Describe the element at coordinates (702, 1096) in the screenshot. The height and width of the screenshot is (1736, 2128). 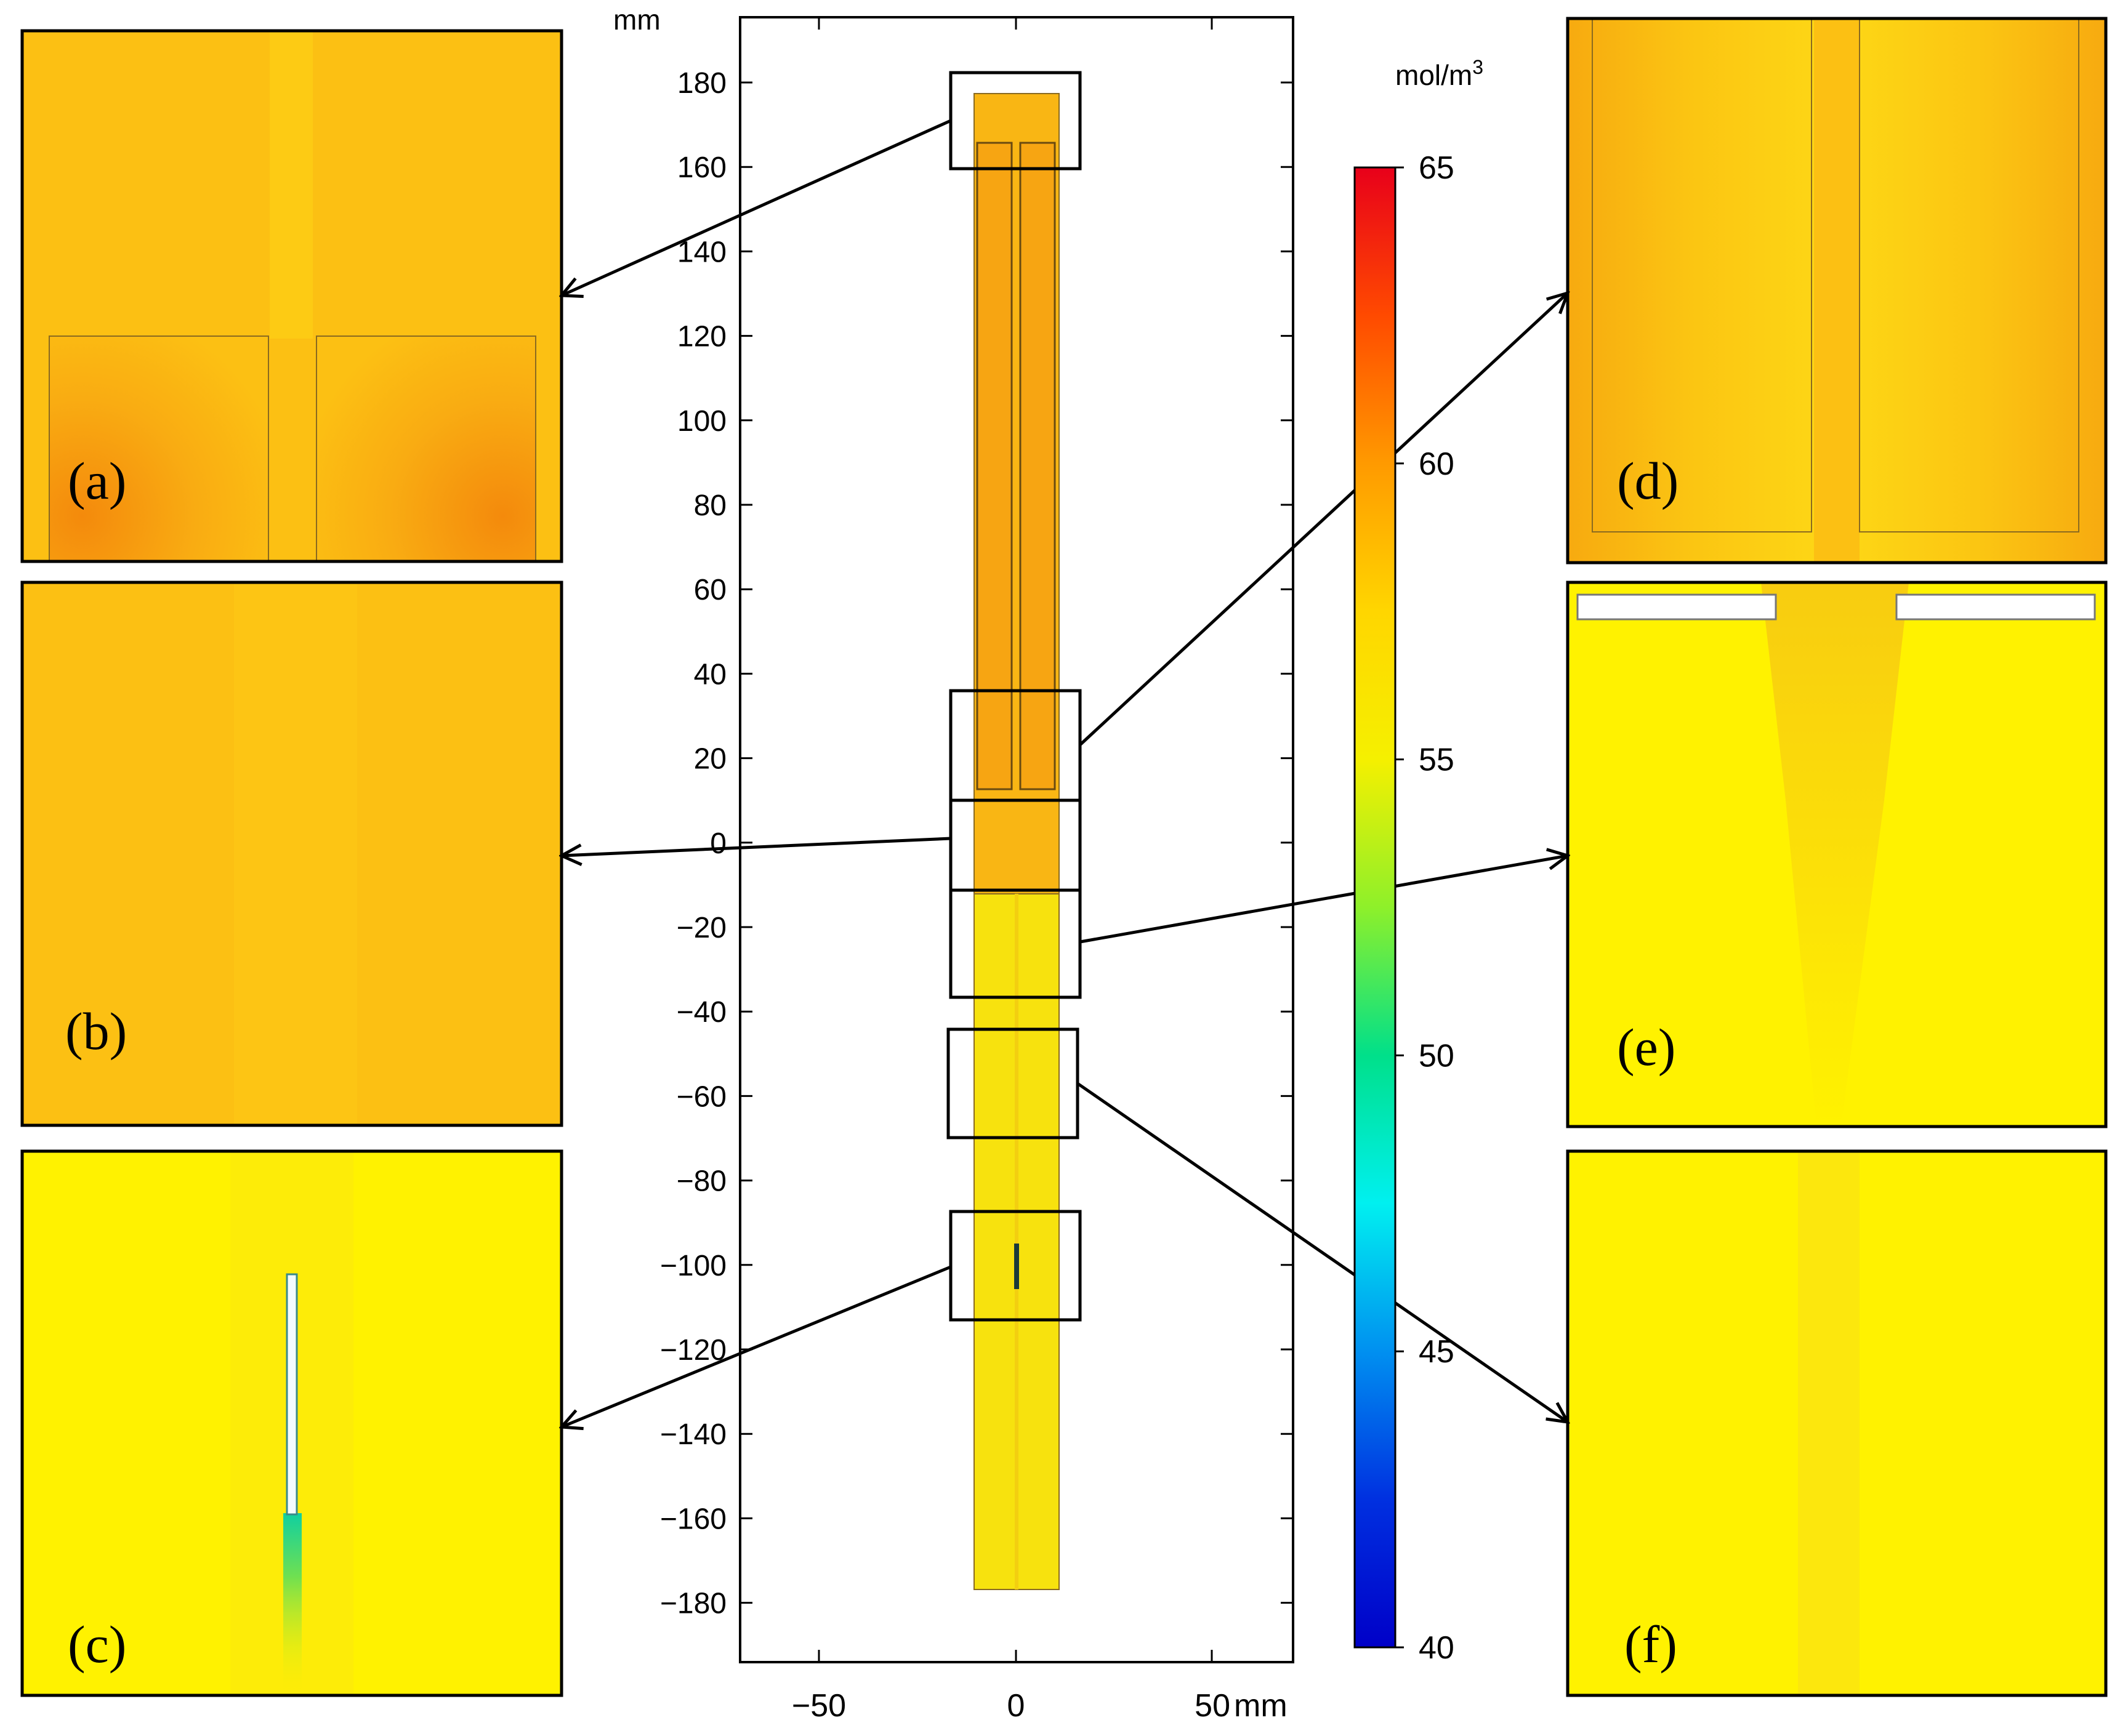
I see `y-tick-label: −60` at that location.